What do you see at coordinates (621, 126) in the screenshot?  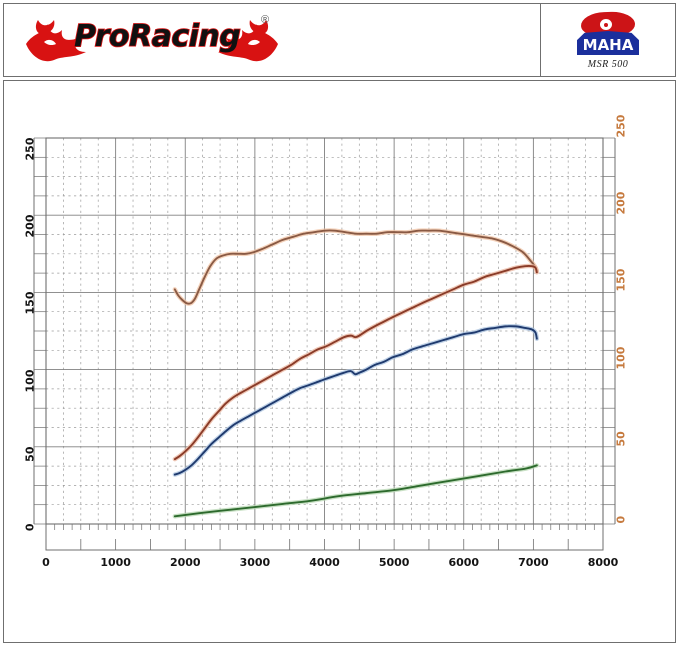 I see `y-axis-right-tick-label: 250` at bounding box center [621, 126].